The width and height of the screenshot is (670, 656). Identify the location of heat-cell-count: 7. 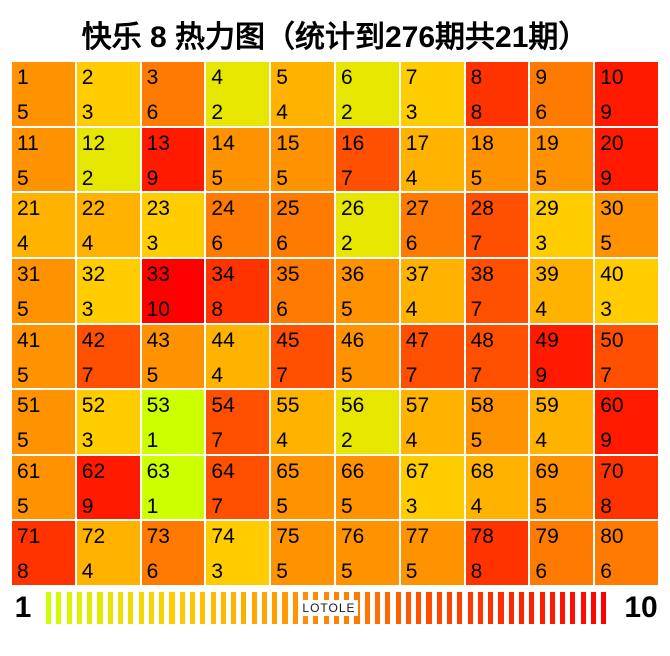
(346, 178).